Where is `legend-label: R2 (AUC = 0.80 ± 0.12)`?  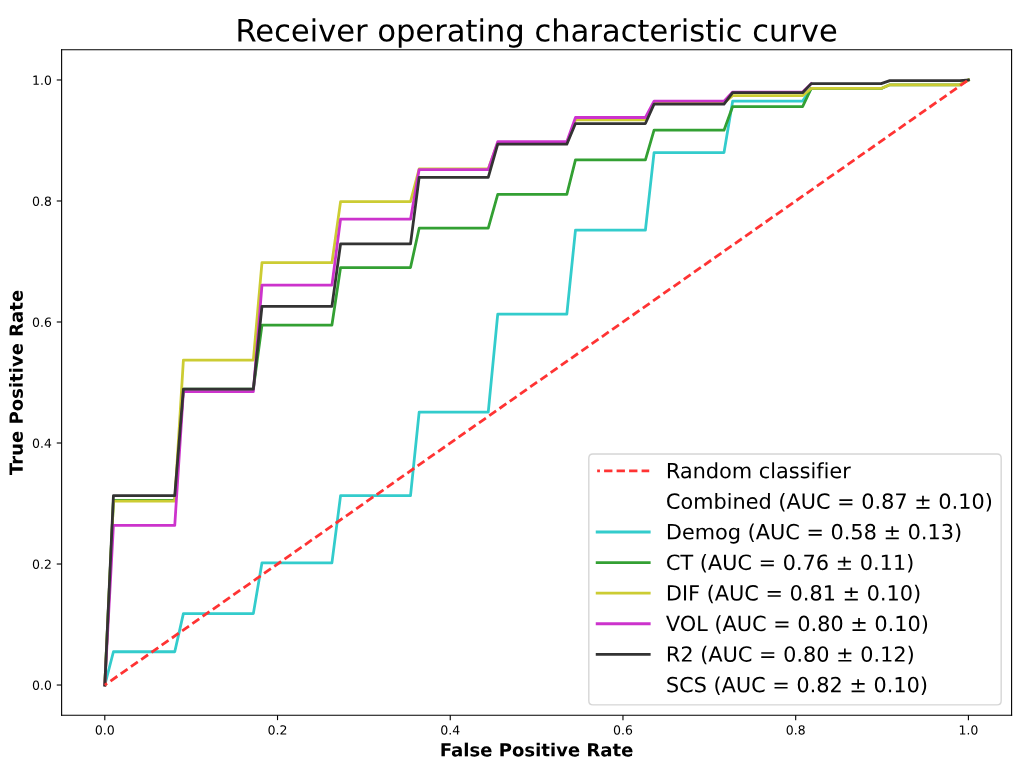 legend-label: R2 (AUC = 0.80 ± 0.12) is located at coordinates (790, 655).